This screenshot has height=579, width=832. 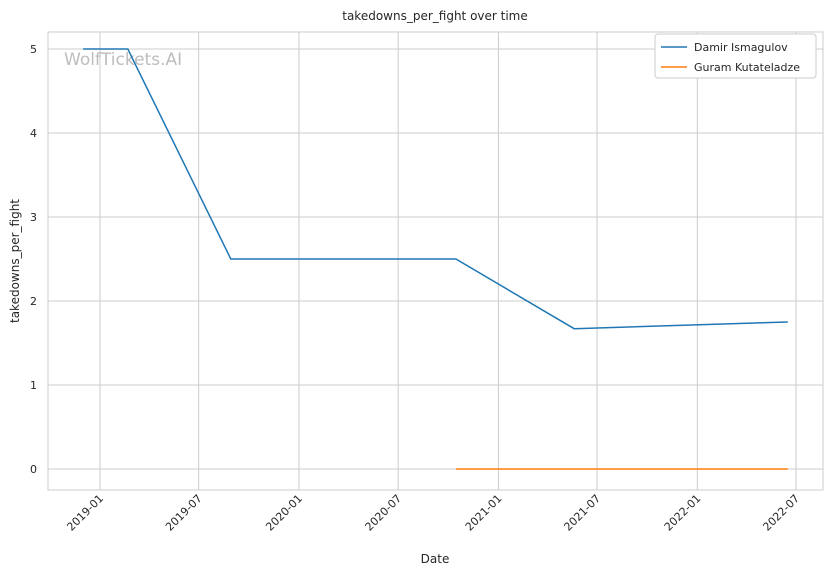 What do you see at coordinates (484, 513) in the screenshot?
I see `x-tick-label: 2021-01` at bounding box center [484, 513].